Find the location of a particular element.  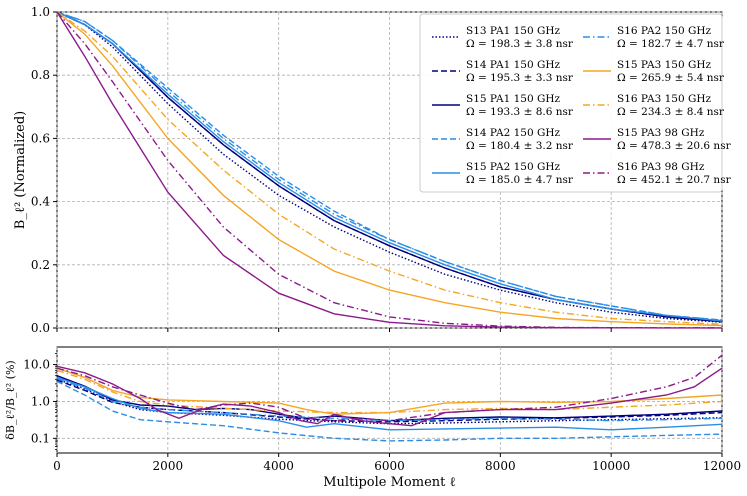

bottom-y-ticks: 0.1 1.0 10.0 is located at coordinates (40, 401).